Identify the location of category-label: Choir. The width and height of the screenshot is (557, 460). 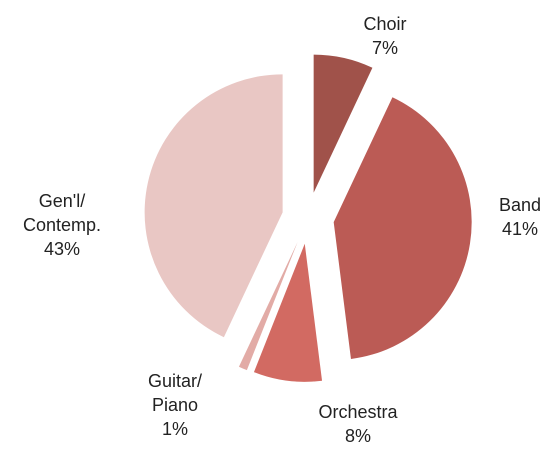
(385, 24).